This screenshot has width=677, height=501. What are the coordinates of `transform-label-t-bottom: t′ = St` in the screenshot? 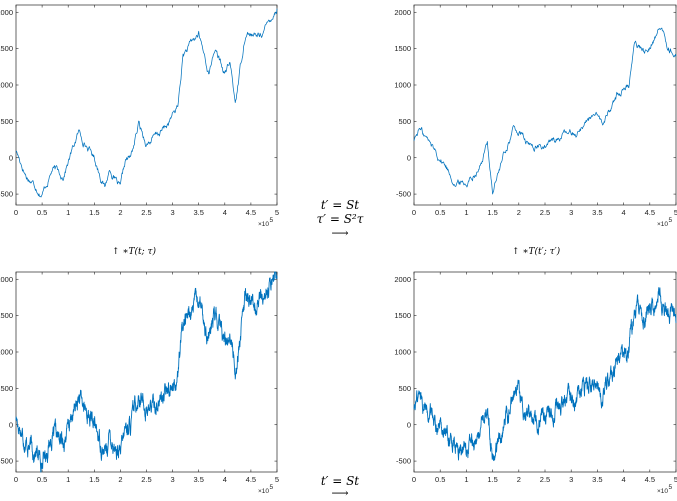 It's located at (340, 481).